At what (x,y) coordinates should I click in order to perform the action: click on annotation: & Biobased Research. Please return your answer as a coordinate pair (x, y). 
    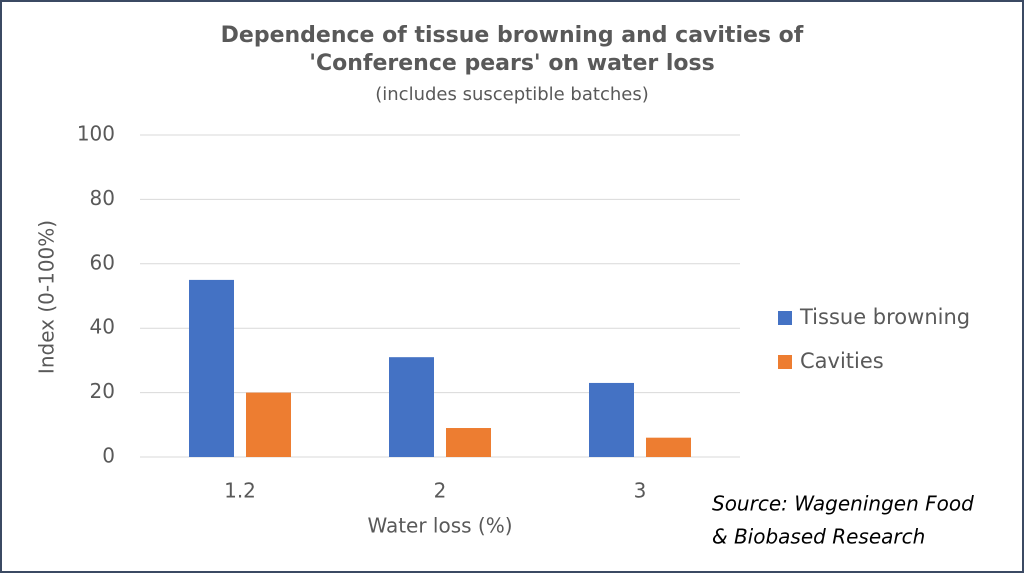
    Looking at the image, I should click on (818, 537).